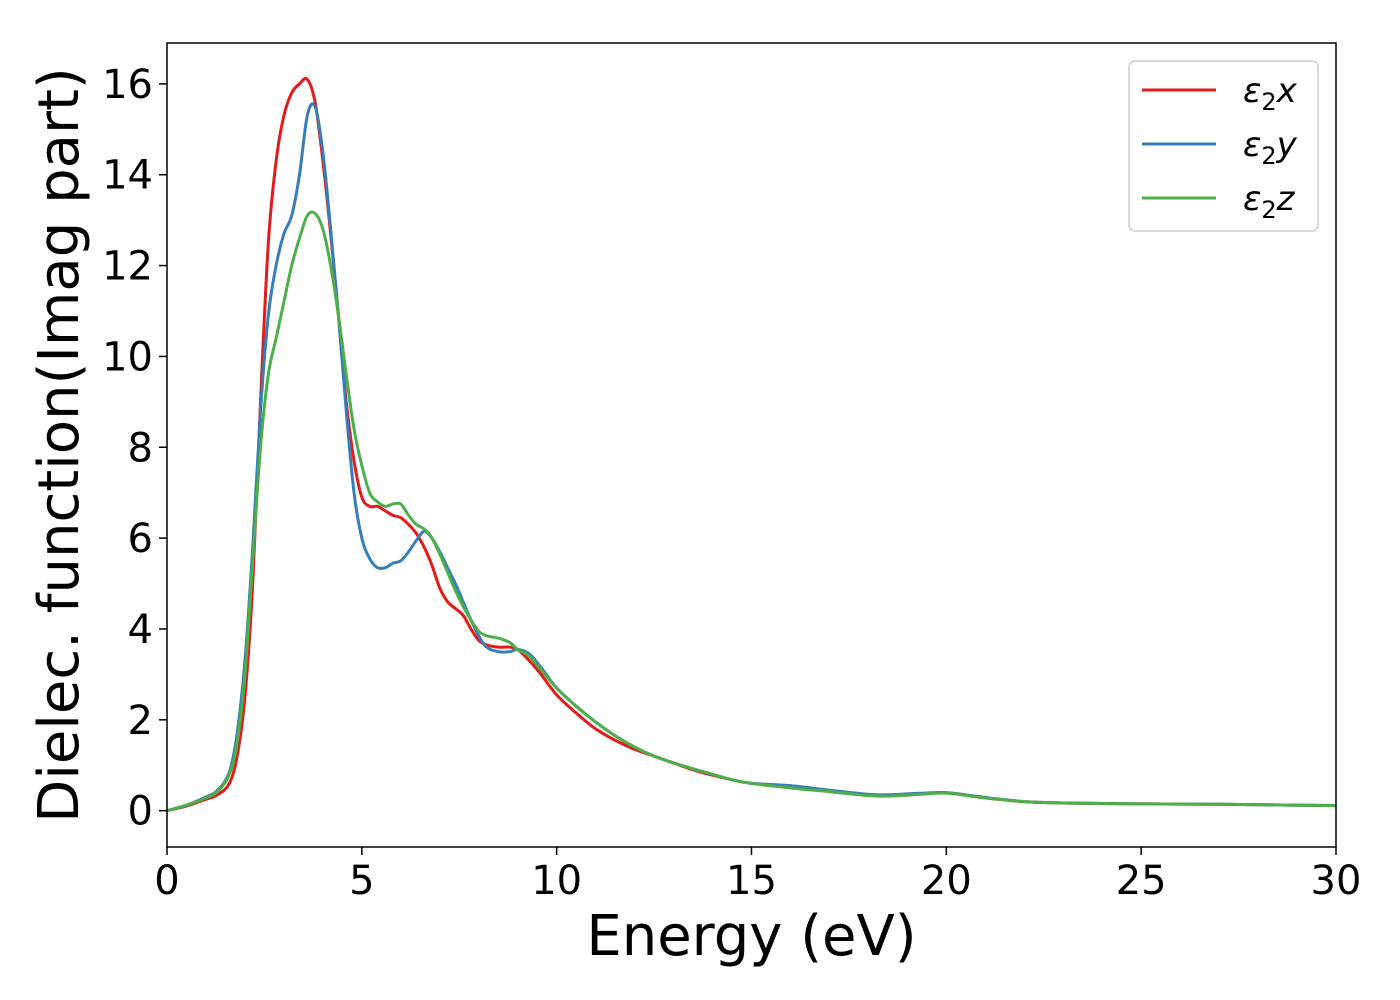 Image resolution: width=1400 pixels, height=1000 pixels. What do you see at coordinates (140, 539) in the screenshot?
I see `y-tick-label: 6` at bounding box center [140, 539].